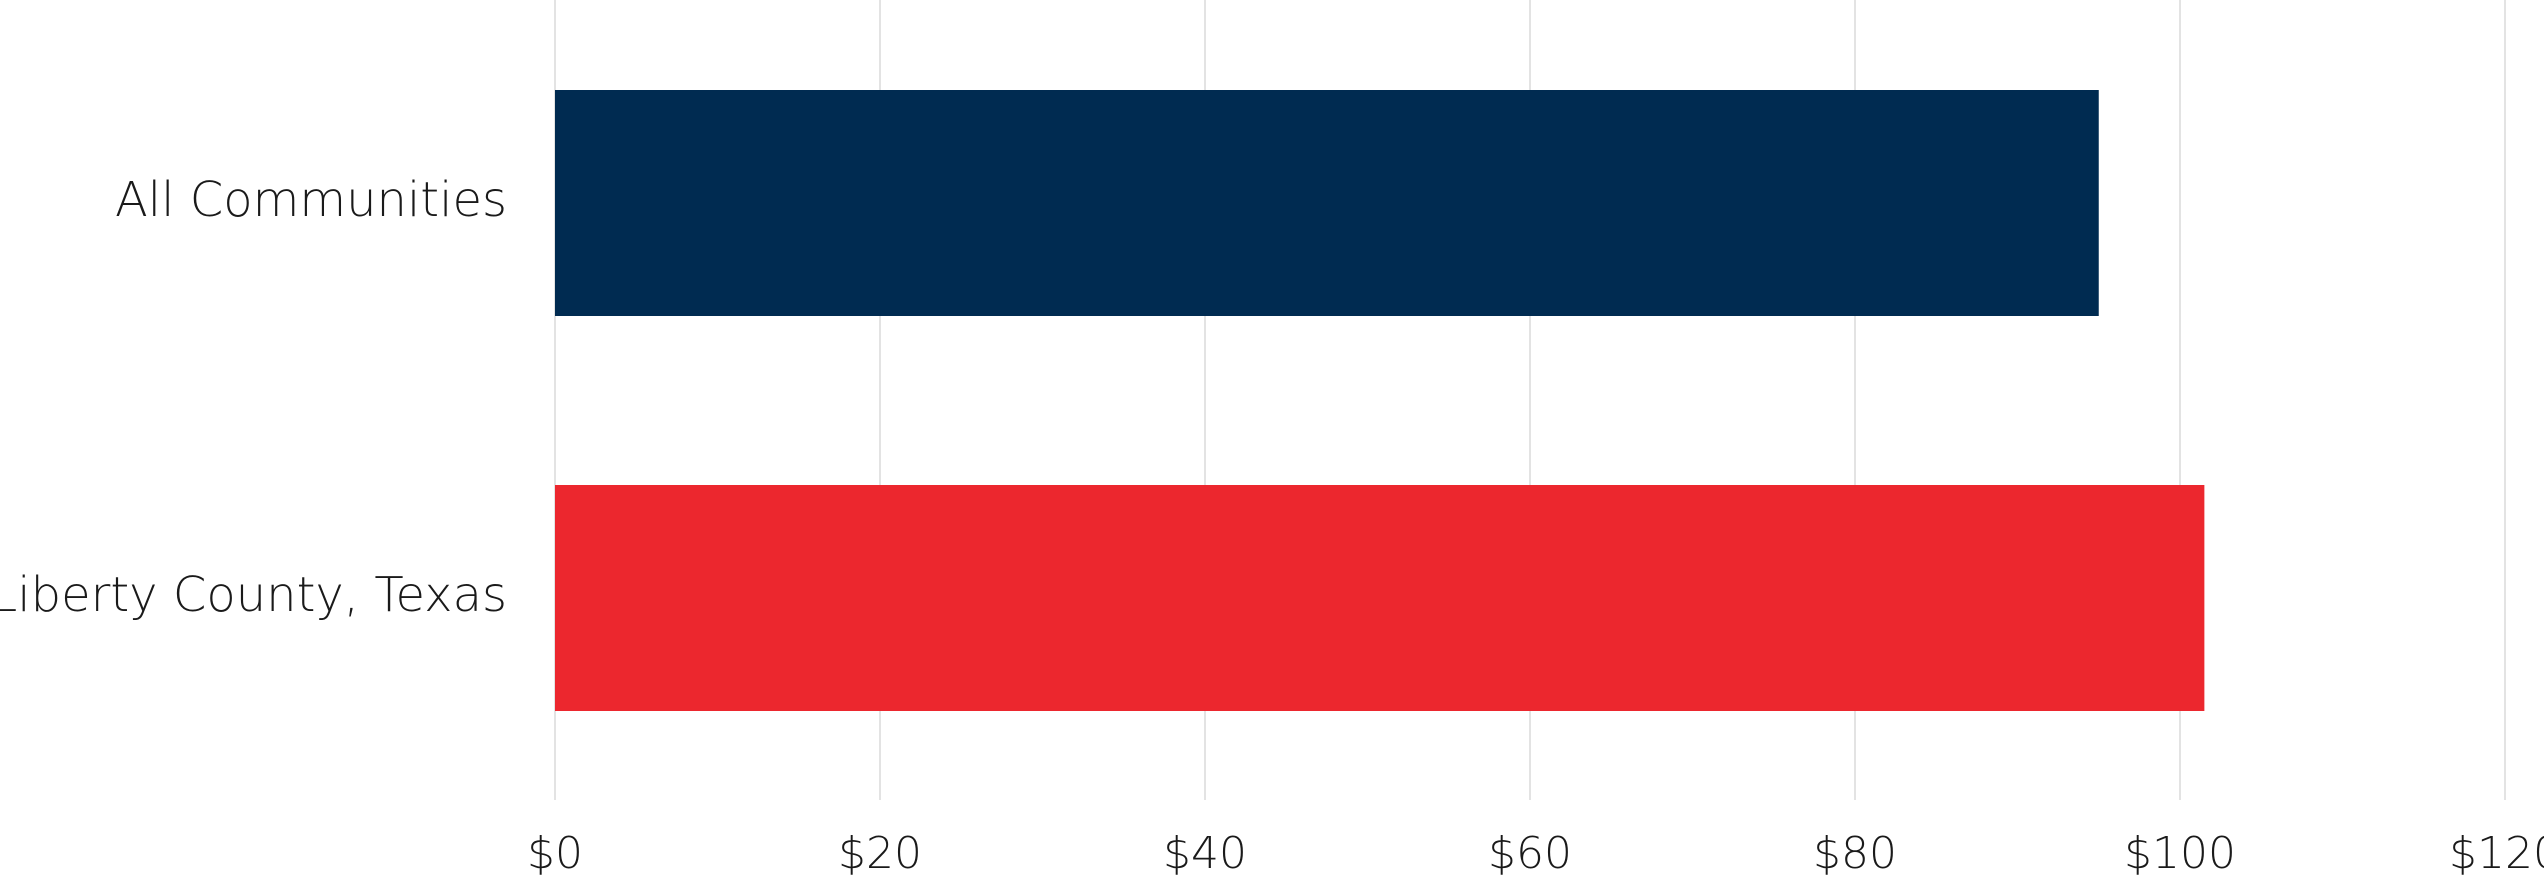 The image size is (2544, 876). Describe the element at coordinates (1530, 852) in the screenshot. I see `x-tick-label: $60` at that location.